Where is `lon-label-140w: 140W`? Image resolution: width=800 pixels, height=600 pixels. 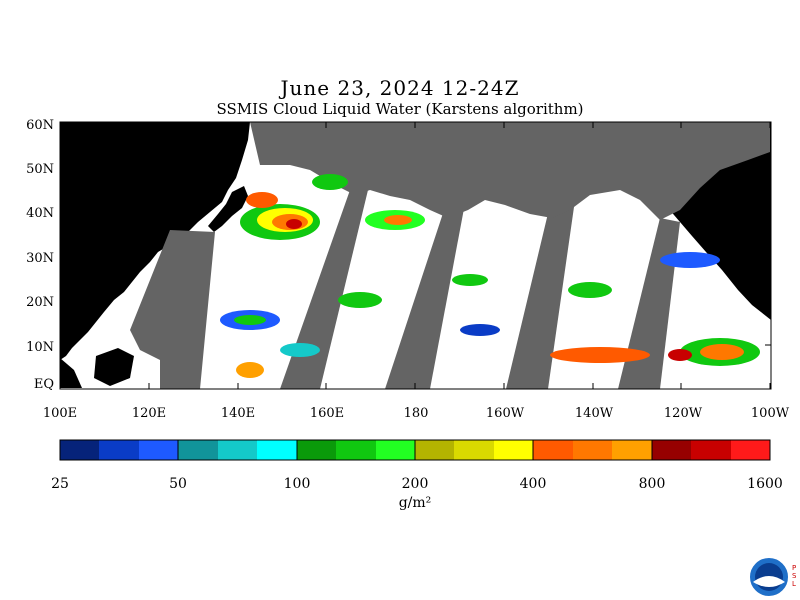
lon-label-140w: 140W is located at coordinates (594, 413).